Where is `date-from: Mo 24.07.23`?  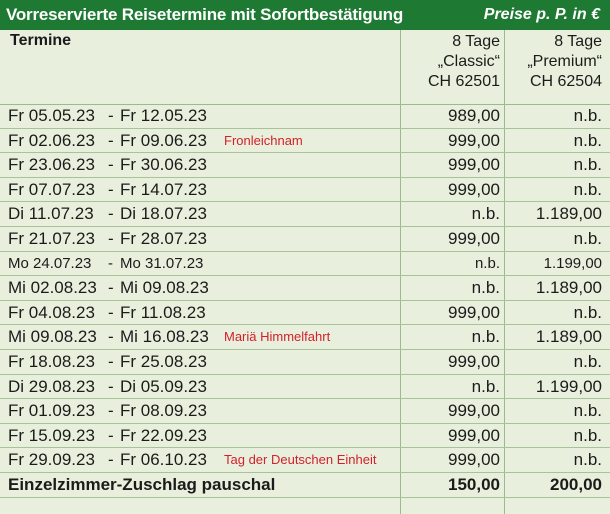 date-from: Mo 24.07.23 is located at coordinates (50, 263).